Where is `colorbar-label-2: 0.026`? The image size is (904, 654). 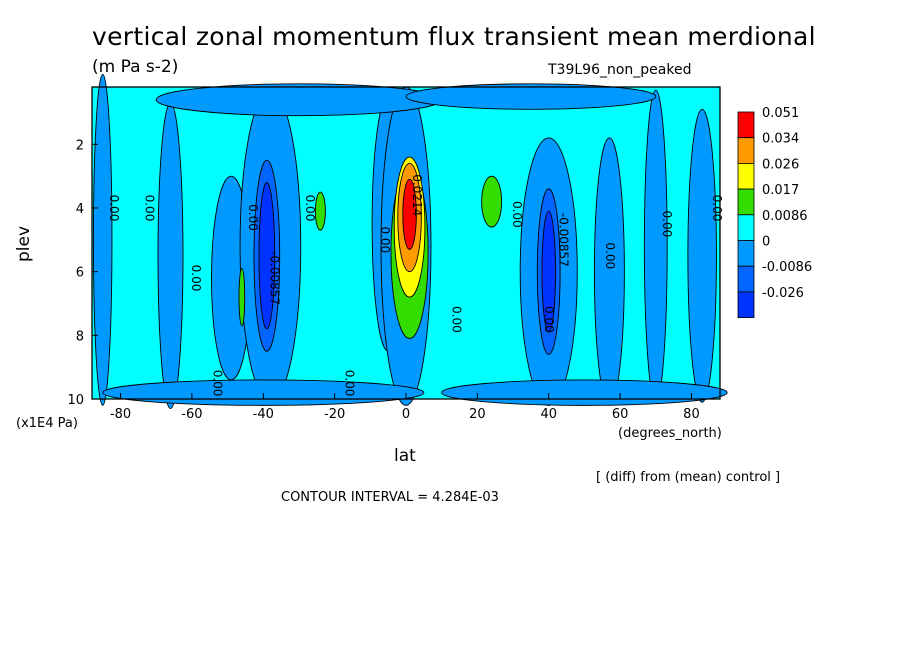
colorbar-label-2: 0.026 is located at coordinates (780, 164).